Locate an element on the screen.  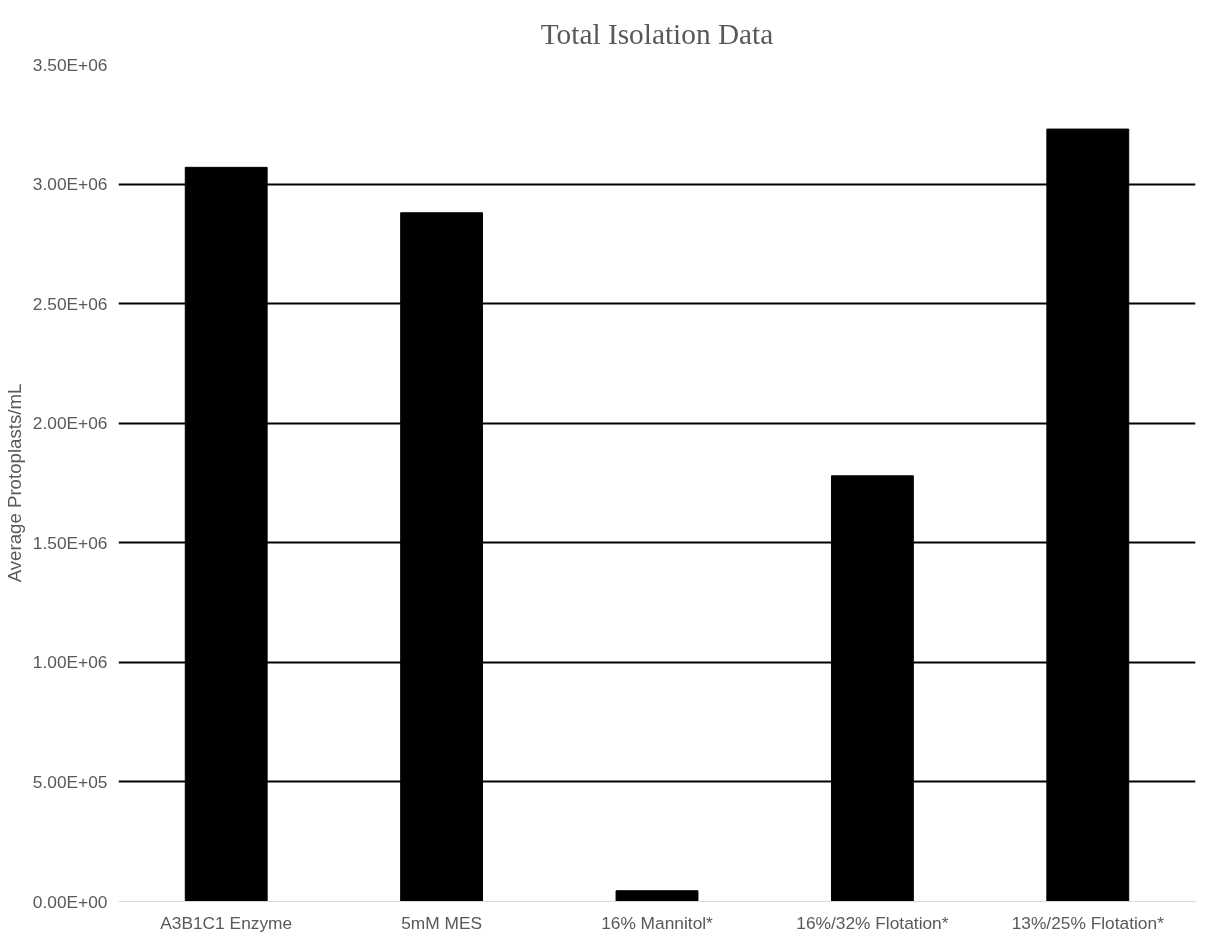
y-tick-label: 1.50E+06 is located at coordinates (70, 542).